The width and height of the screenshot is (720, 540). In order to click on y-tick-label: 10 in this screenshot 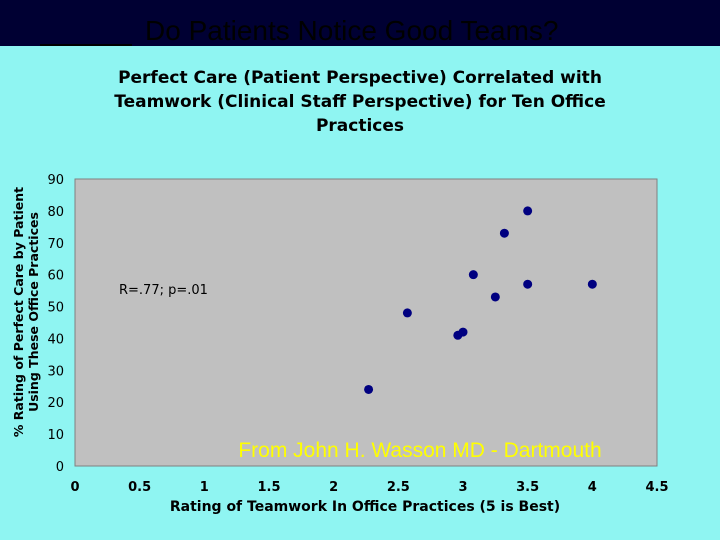, I will do `click(55, 435)`.